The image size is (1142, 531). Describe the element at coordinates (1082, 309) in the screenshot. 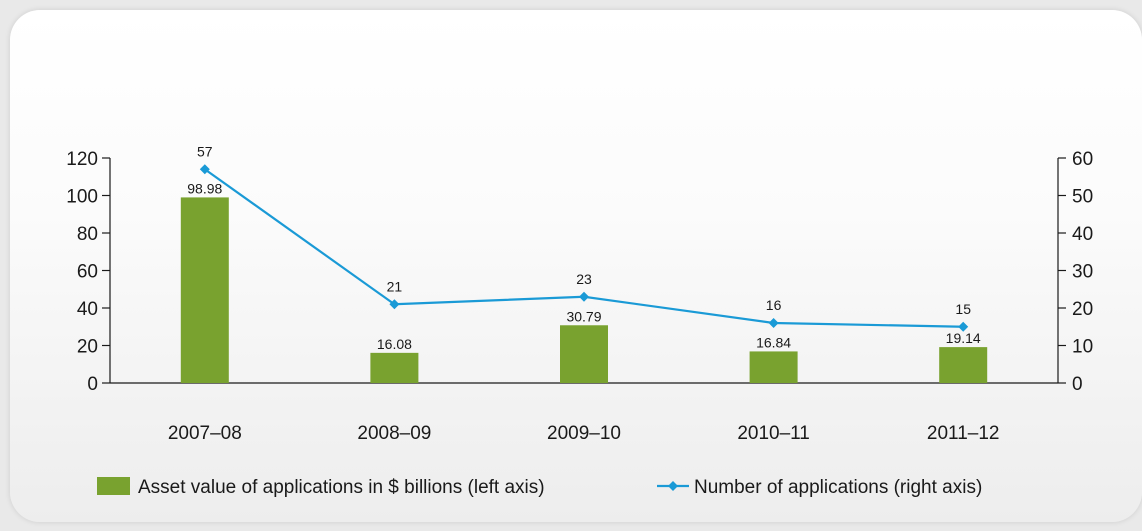

I see `right-axis-tick-label: 20` at that location.